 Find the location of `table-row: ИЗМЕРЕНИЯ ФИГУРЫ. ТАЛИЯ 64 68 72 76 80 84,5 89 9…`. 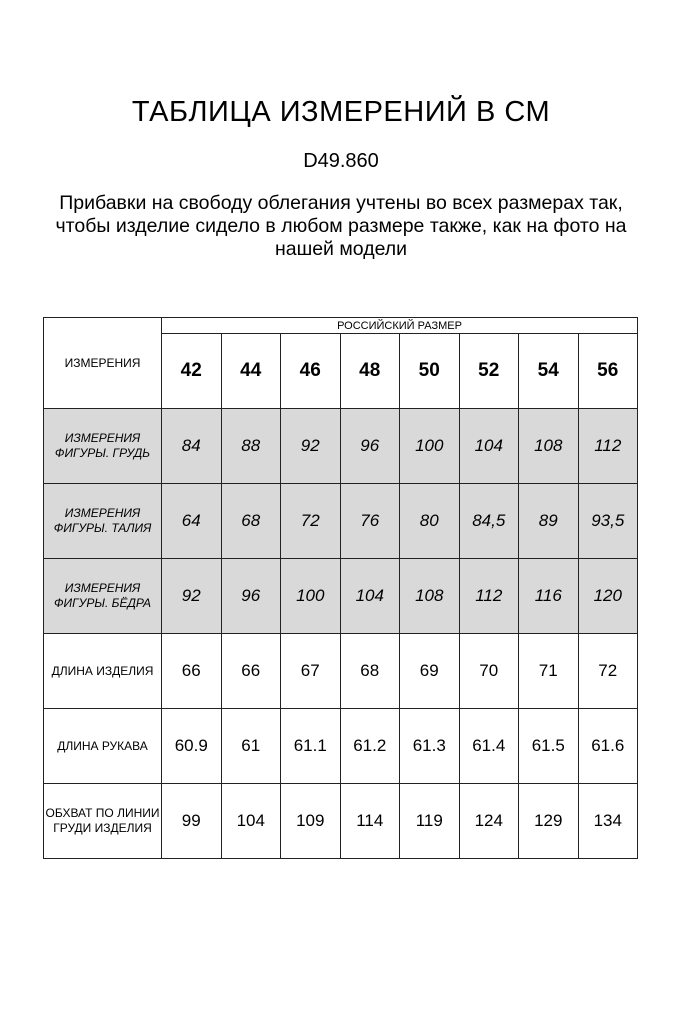

table-row: ИЗМЕРЕНИЯ ФИГУРЫ. ТАЛИЯ 64 68 72 76 80 84,5 89 9… is located at coordinates (340, 521).